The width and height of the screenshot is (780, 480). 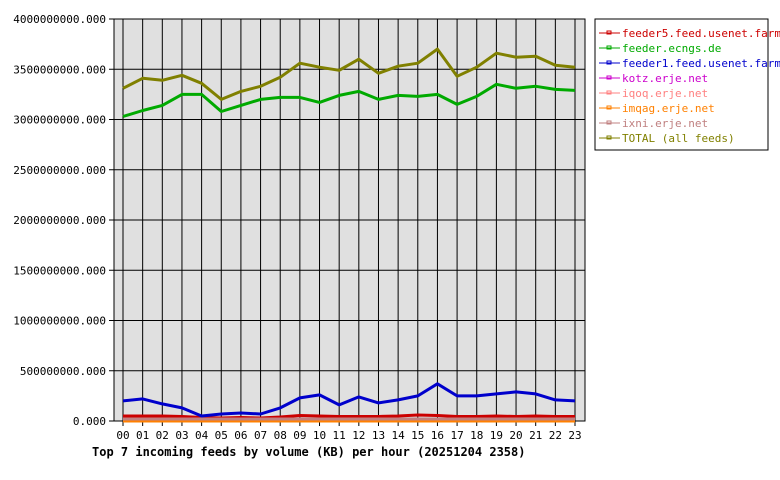 I want to click on x-tick-label: 01, so click(x=142, y=435).